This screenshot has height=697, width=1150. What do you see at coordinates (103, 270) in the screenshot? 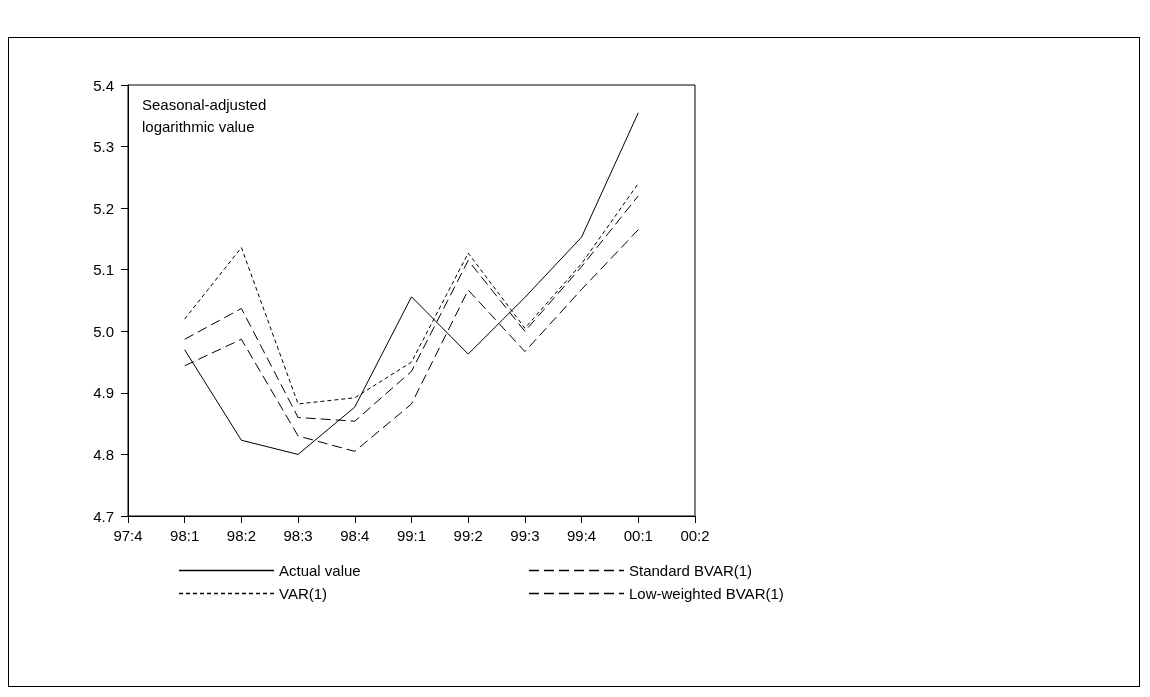
I see `y-tick-label: 5.1` at bounding box center [103, 270].